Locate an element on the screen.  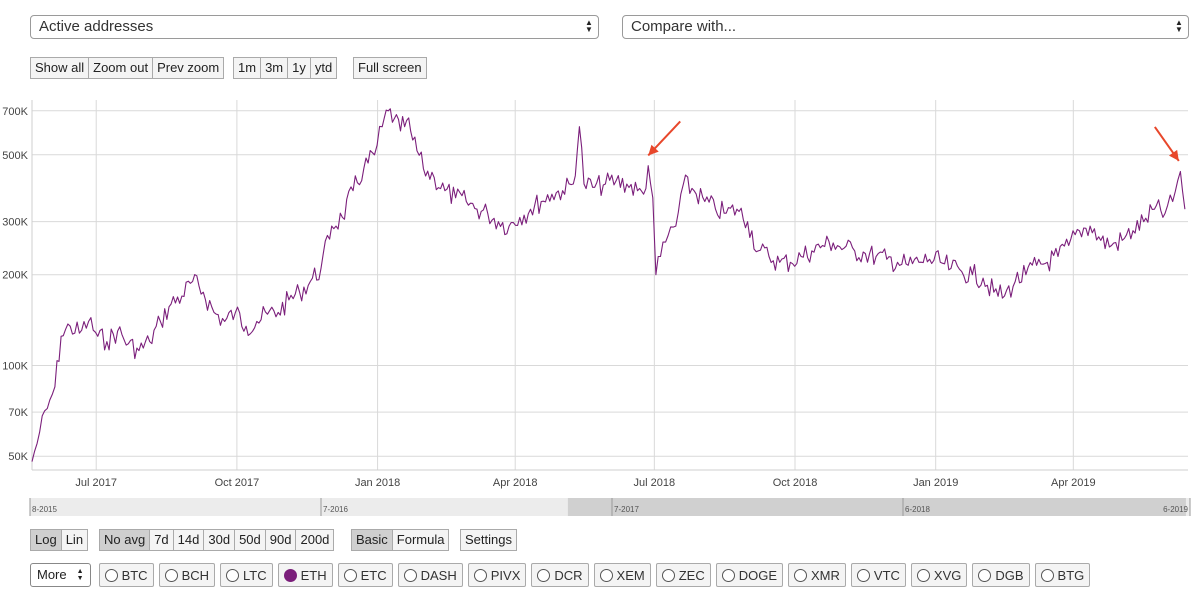
coin-dcr-toggle: DCR is located at coordinates (560, 575).